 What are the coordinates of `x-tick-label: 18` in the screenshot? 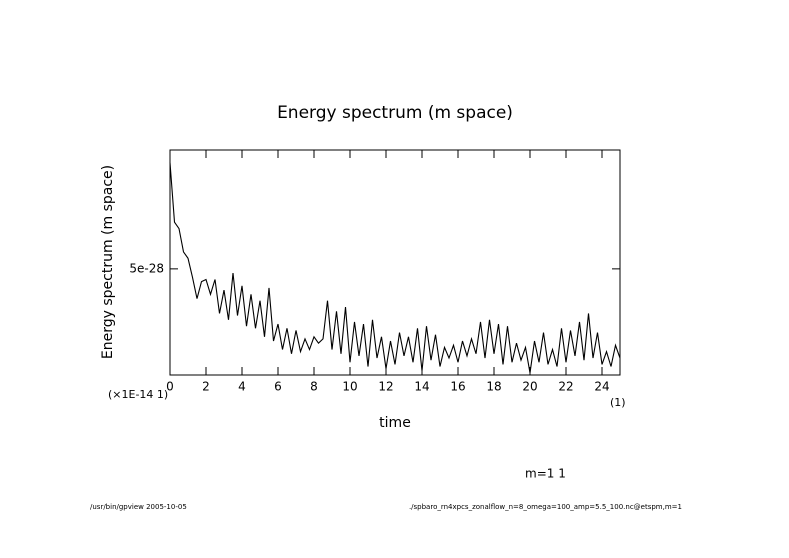 It's located at (493, 387).